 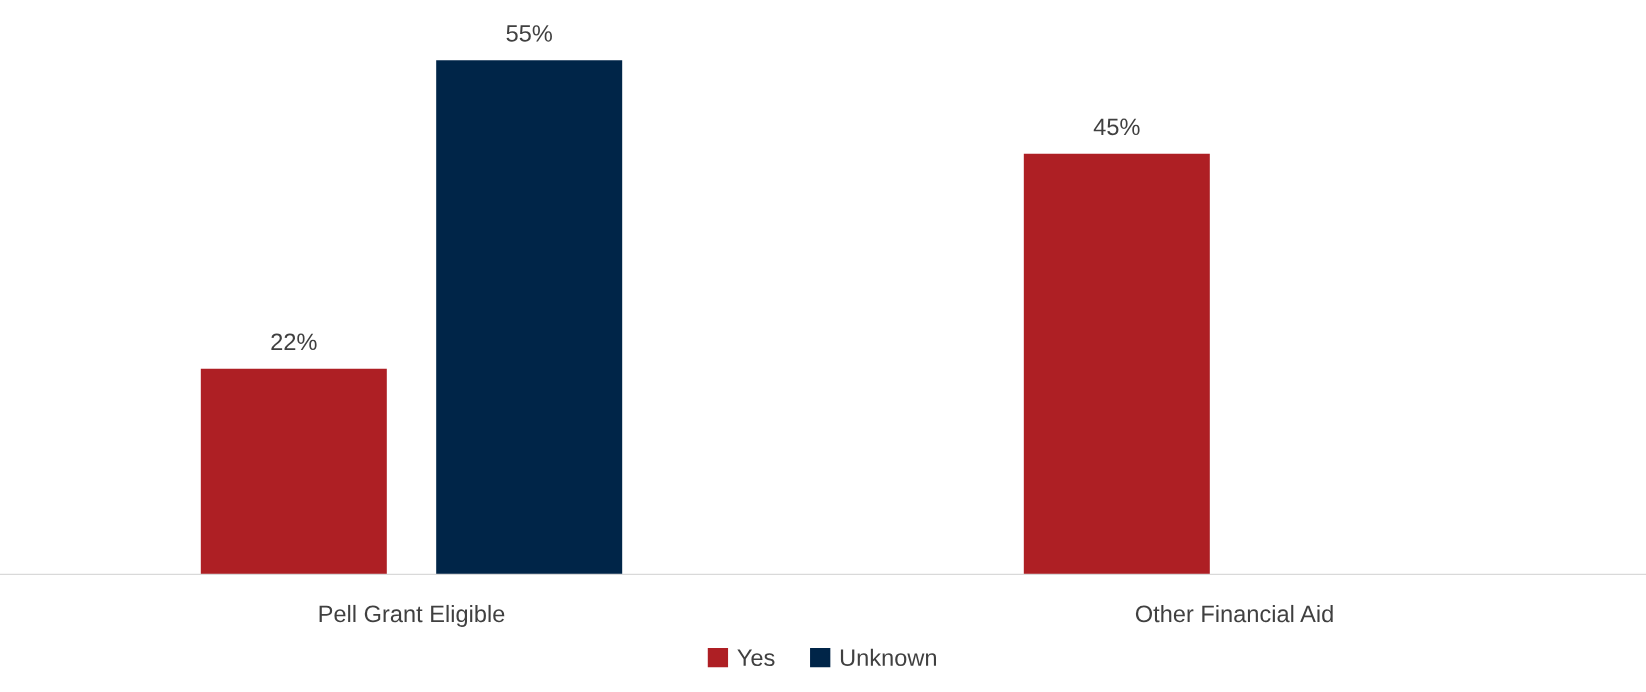 I want to click on legend-label: Unknown, so click(x=888, y=657).